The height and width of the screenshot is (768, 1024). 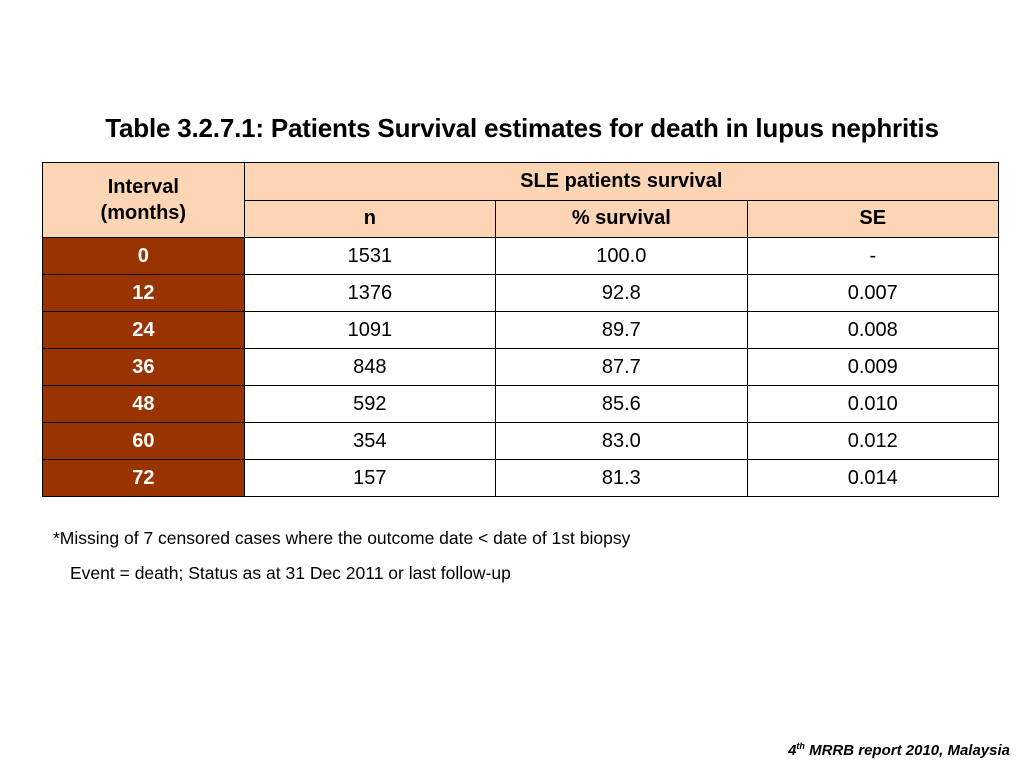 What do you see at coordinates (143, 441) in the screenshot?
I see `interval-cell: 60` at bounding box center [143, 441].